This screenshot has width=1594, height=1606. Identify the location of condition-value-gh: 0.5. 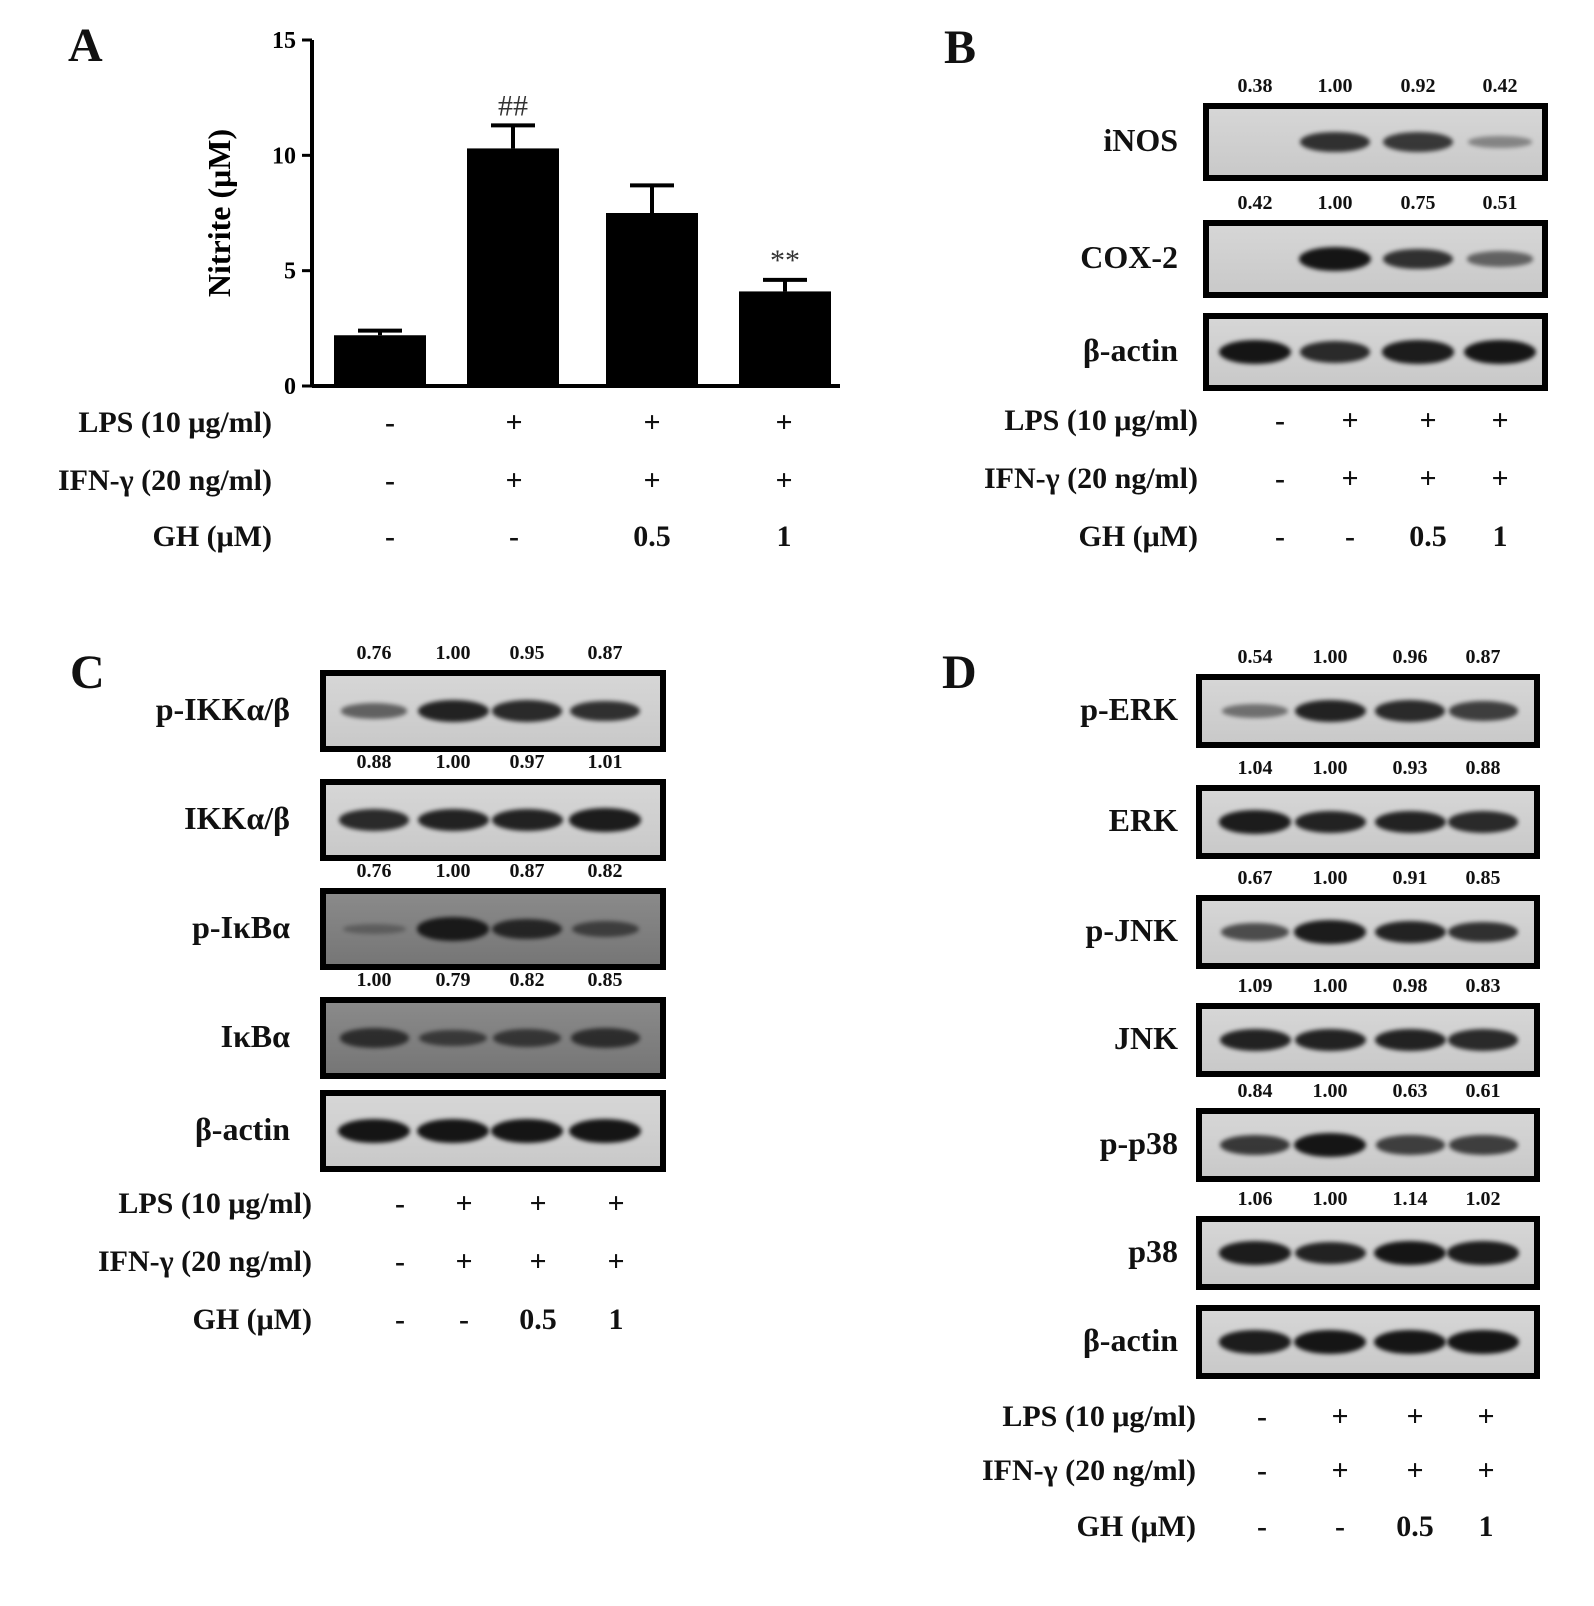
(652, 536).